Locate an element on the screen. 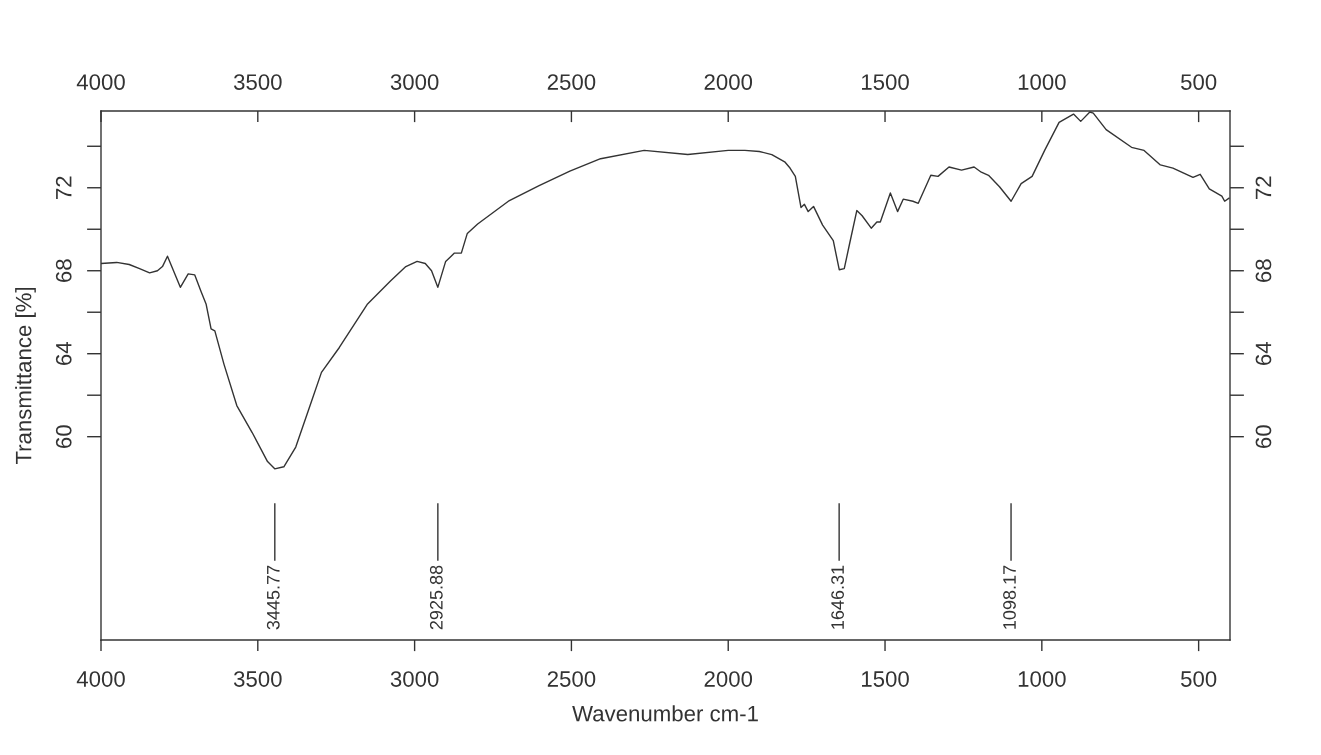 This screenshot has height=755, width=1321. y2-tick-label: 60 is located at coordinates (1263, 436).